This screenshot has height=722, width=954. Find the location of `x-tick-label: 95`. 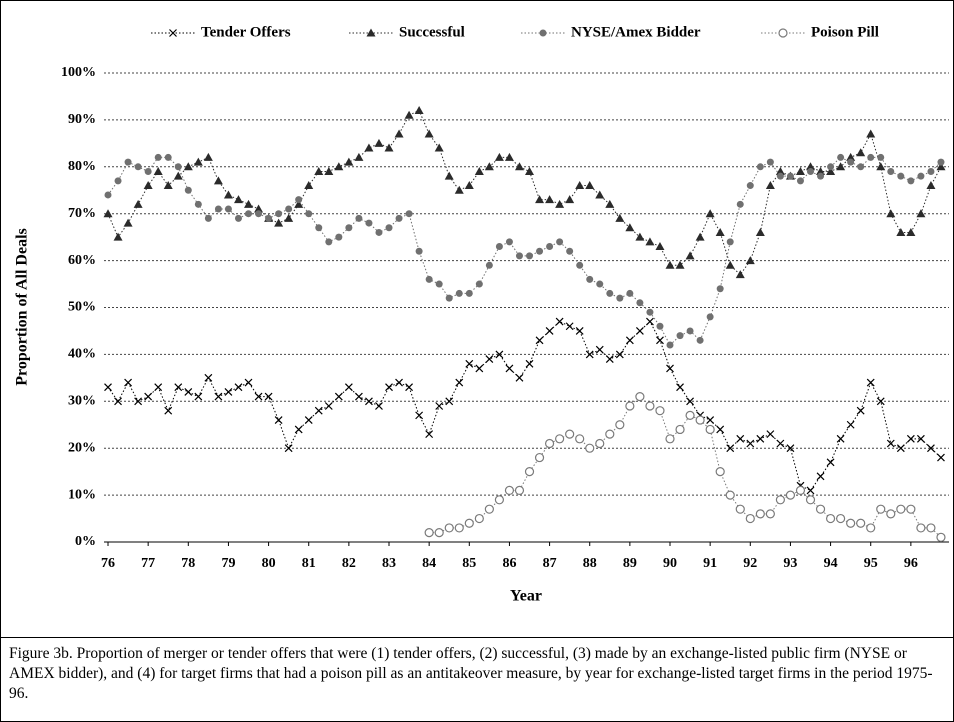

x-tick-label: 95 is located at coordinates (871, 563).